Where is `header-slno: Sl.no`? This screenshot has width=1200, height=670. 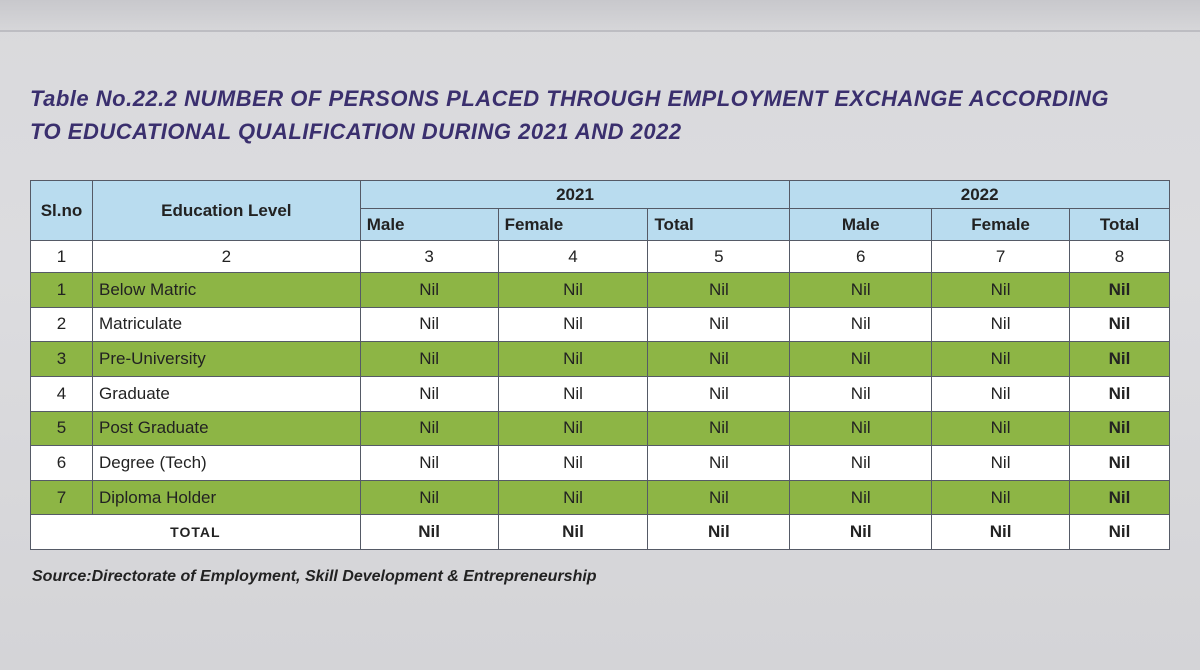
header-slno: Sl.no is located at coordinates (61, 210).